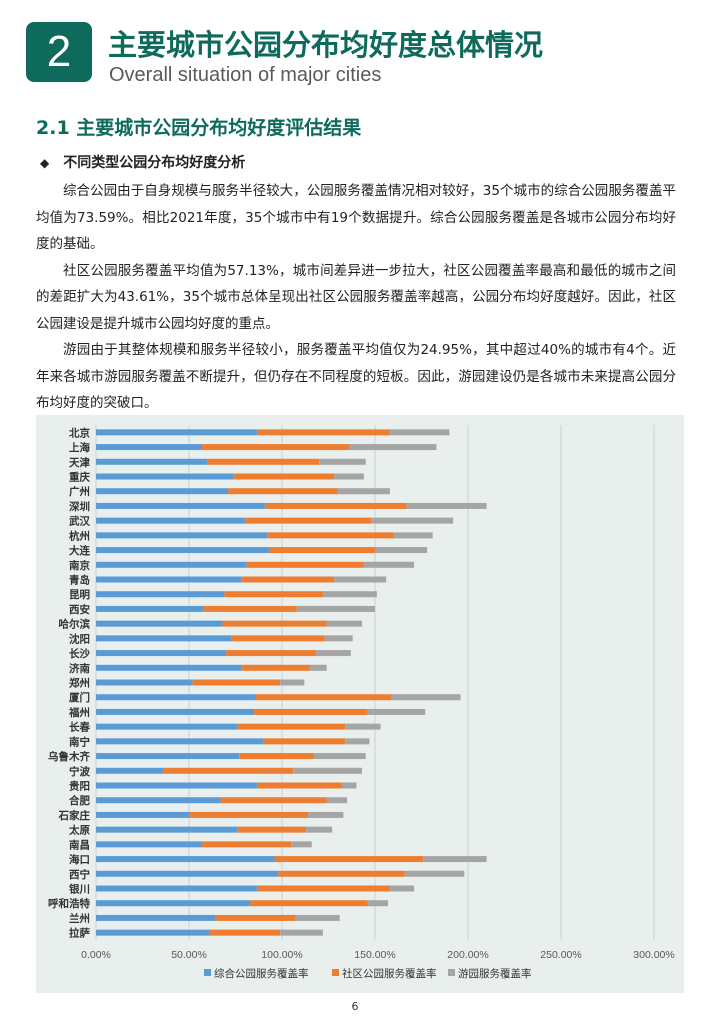  What do you see at coordinates (79, 727) in the screenshot?
I see `category-label: 长春` at bounding box center [79, 727].